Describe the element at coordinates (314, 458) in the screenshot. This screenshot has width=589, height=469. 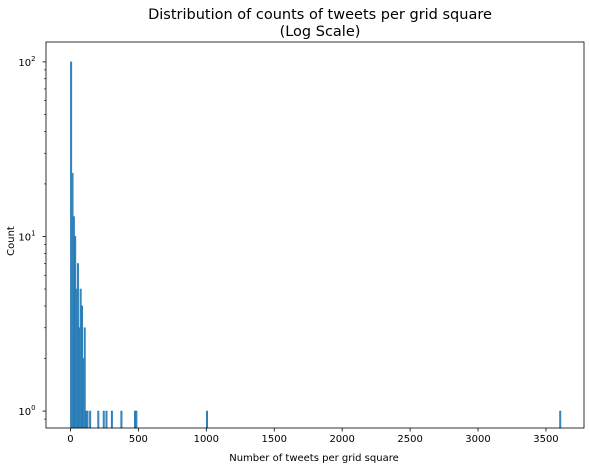
I see `x-axis-label: Number of tweets per grid square` at that location.